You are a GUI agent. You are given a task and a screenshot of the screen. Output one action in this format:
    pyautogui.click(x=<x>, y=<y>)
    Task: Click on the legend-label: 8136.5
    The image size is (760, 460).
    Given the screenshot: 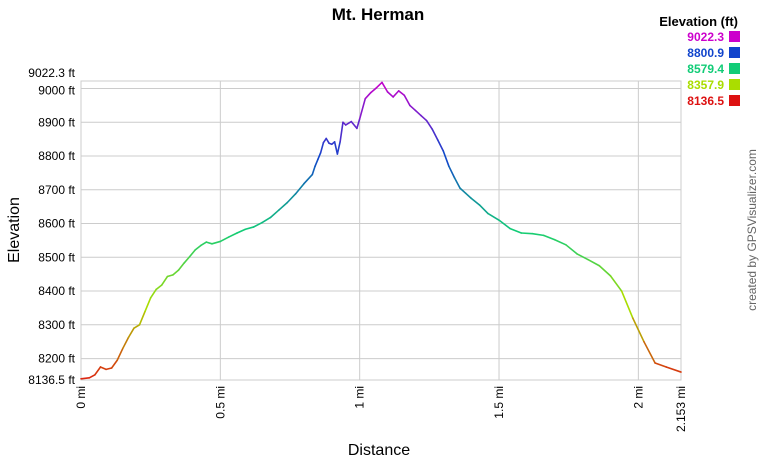 What is the action you would take?
    pyautogui.click(x=705, y=101)
    